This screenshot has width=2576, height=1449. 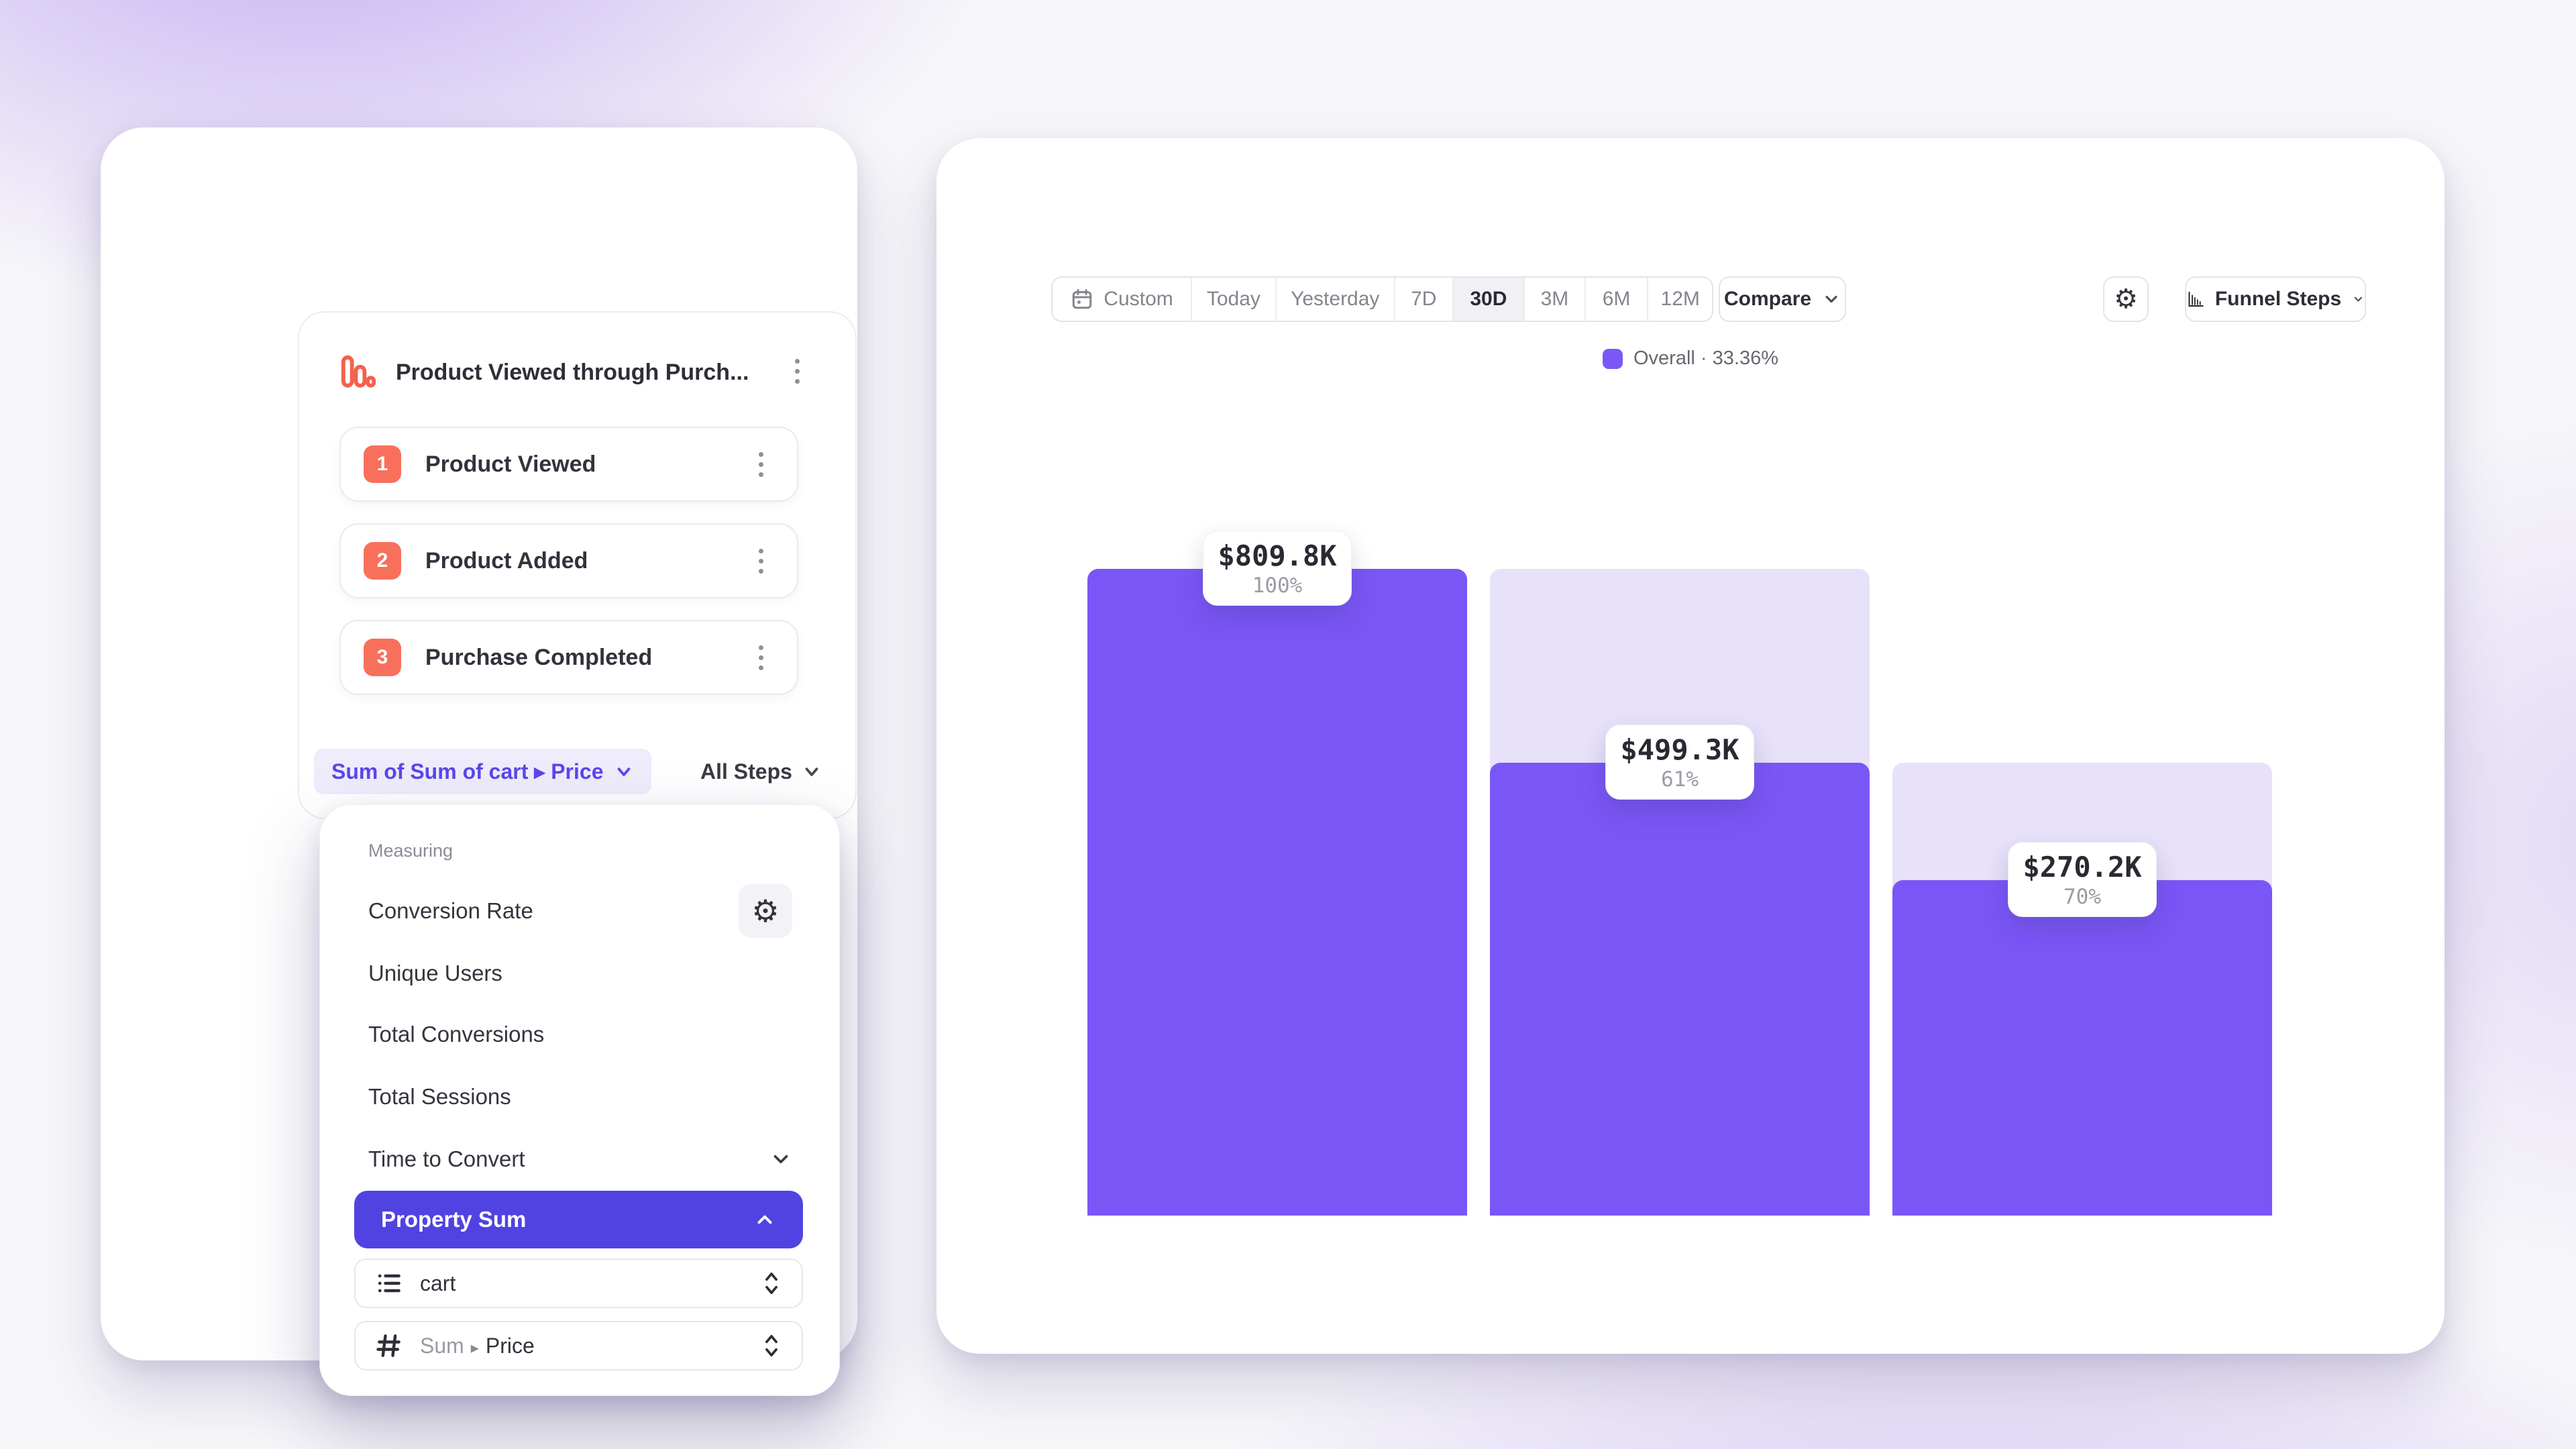 What do you see at coordinates (435, 973) in the screenshot?
I see `menu-item-unique-users: Unique Users` at bounding box center [435, 973].